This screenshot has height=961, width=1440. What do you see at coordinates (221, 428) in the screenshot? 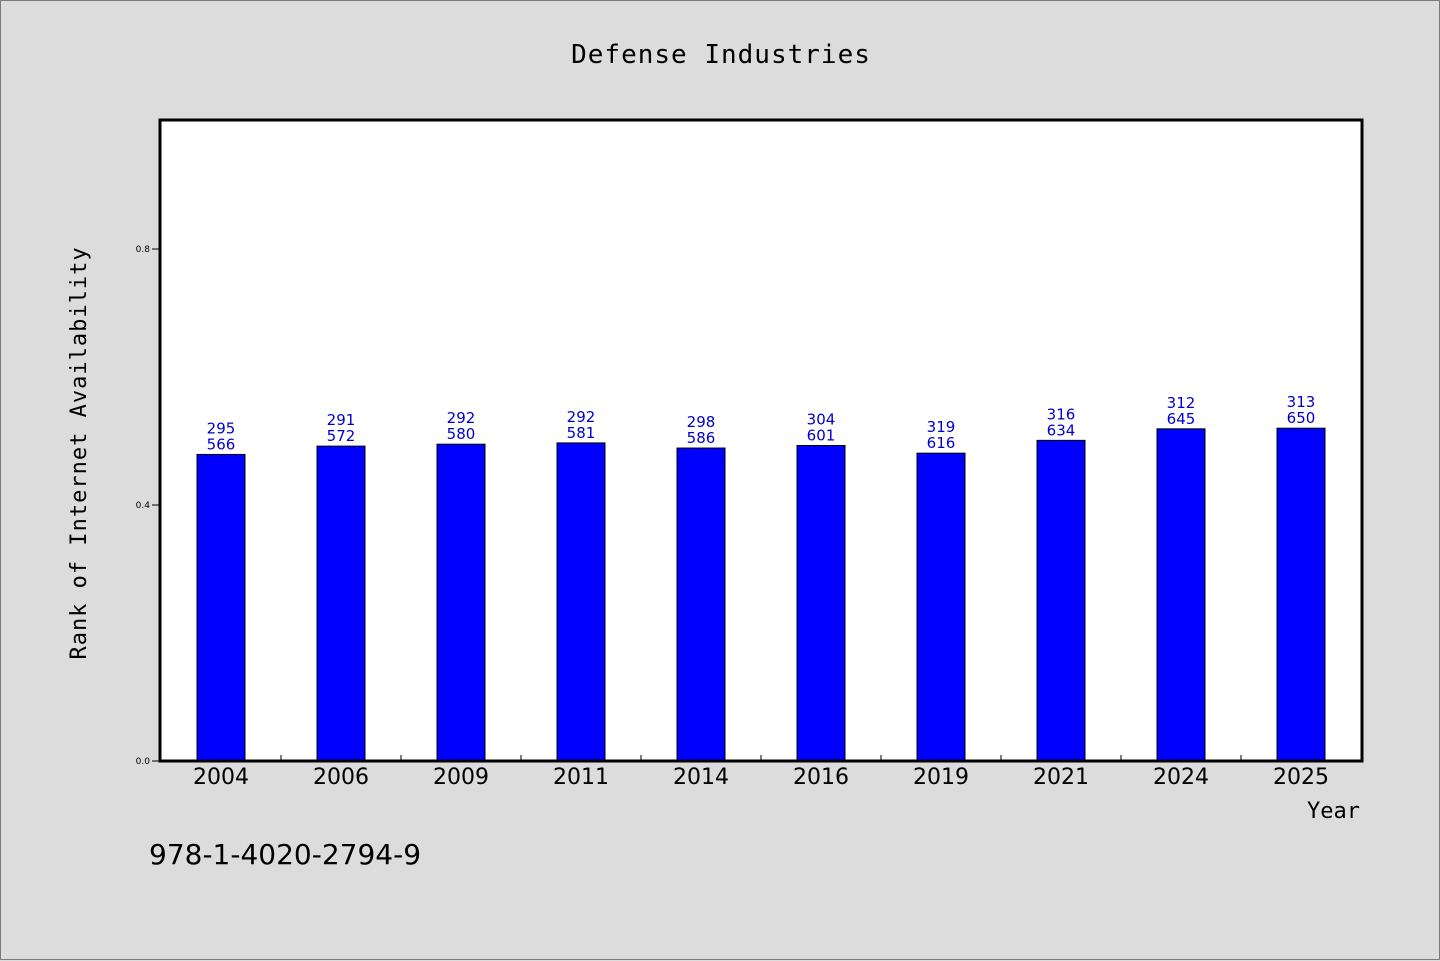
I see `data-label-top-2004: 295` at bounding box center [221, 428].